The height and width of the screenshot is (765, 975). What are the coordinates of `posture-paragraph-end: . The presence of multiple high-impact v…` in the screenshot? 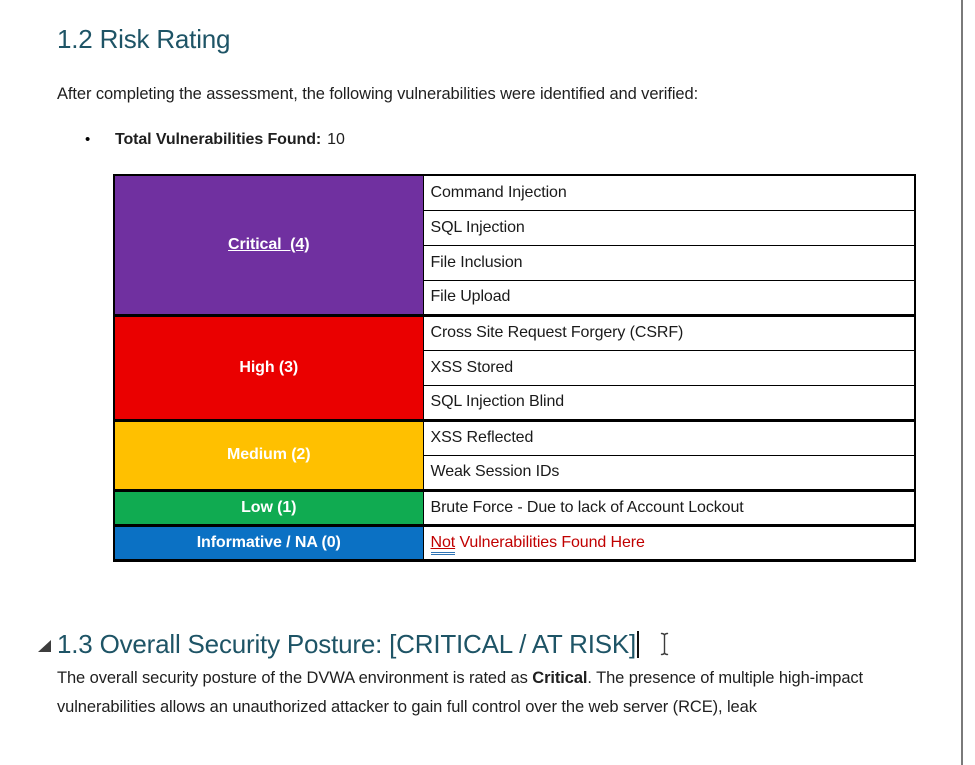 It's located at (460, 692).